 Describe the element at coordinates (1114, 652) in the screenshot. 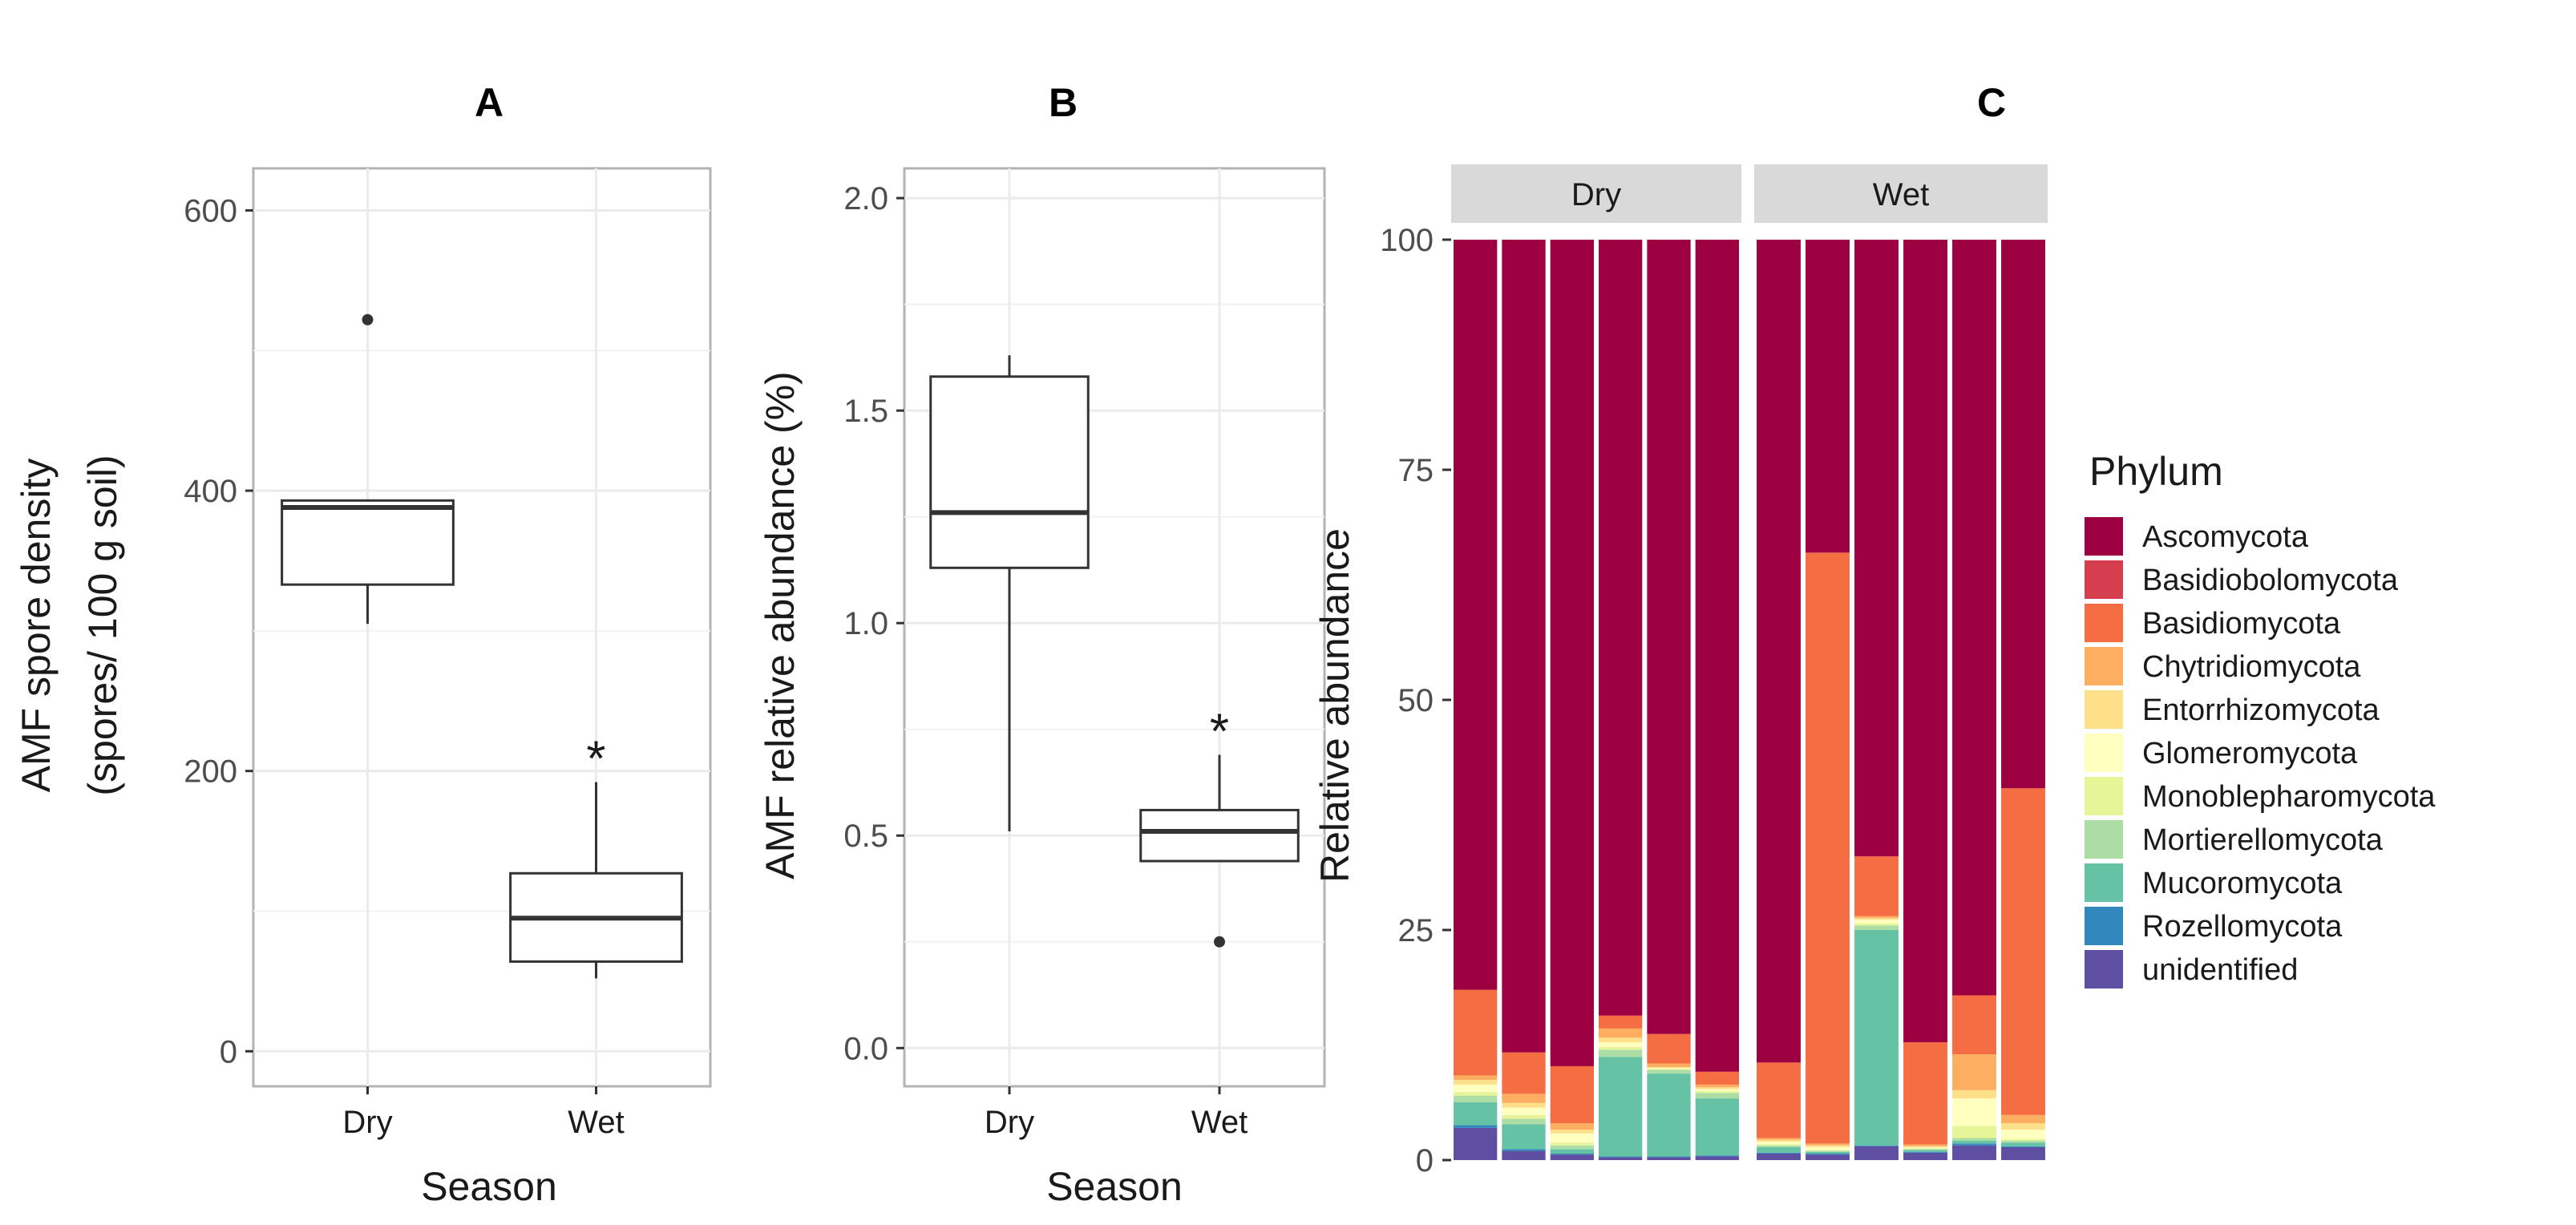

I see `panel-b-boxes: *` at that location.